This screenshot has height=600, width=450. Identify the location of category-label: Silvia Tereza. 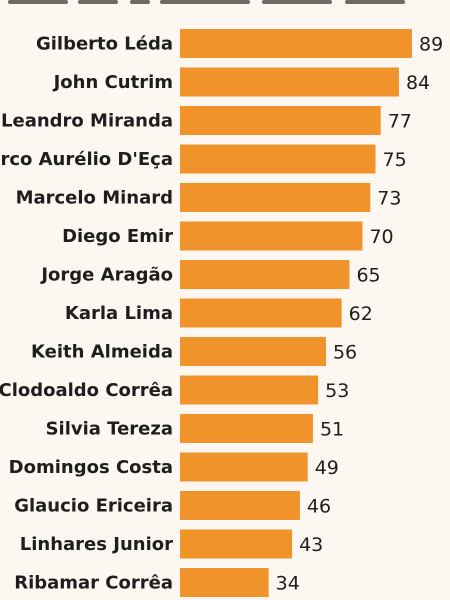
(109, 429).